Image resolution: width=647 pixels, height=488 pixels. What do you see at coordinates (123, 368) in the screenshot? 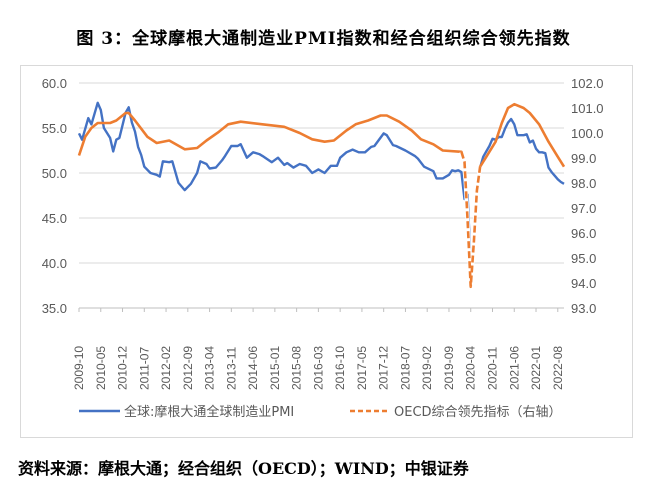
I see `x-tick-label: 2010-12` at bounding box center [123, 368].